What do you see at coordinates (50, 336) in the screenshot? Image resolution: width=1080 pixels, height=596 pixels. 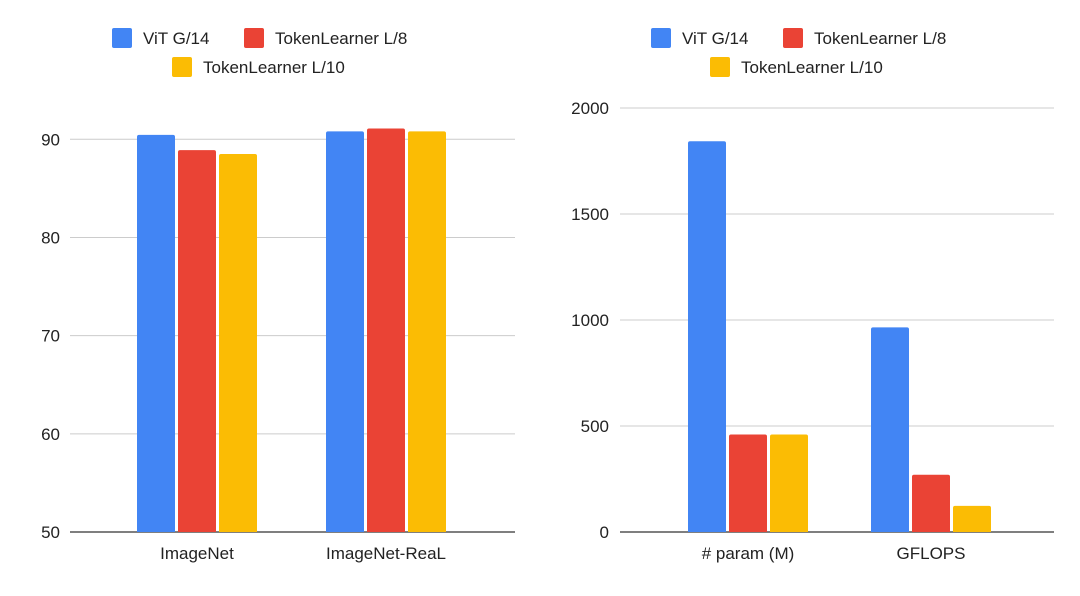 I see `accuracy-y-tick-label: 70` at bounding box center [50, 336].